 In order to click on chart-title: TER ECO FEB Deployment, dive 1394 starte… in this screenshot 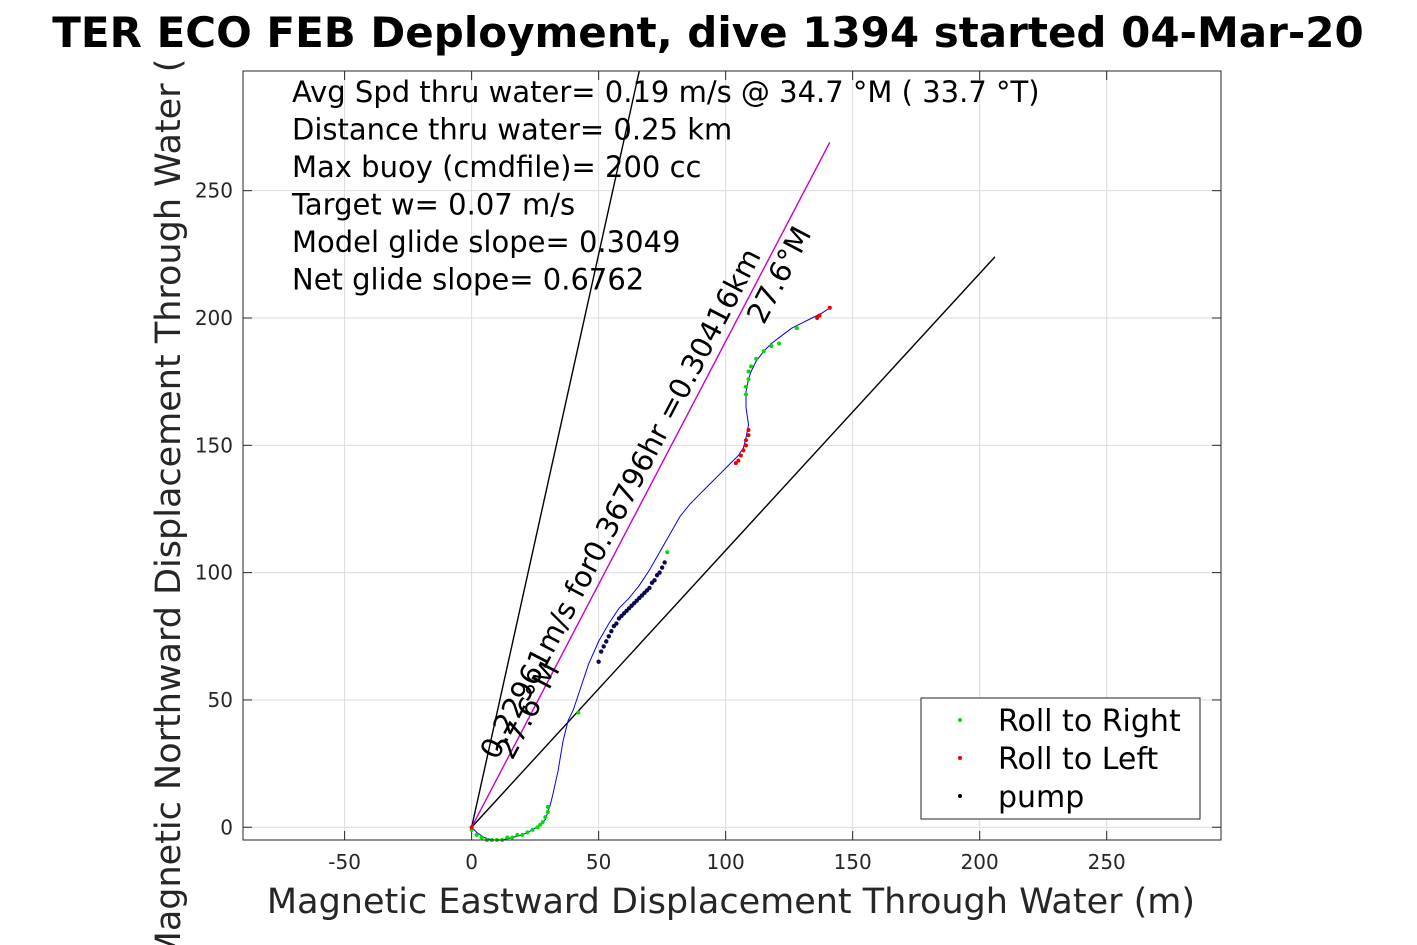, I will do `click(707, 32)`.